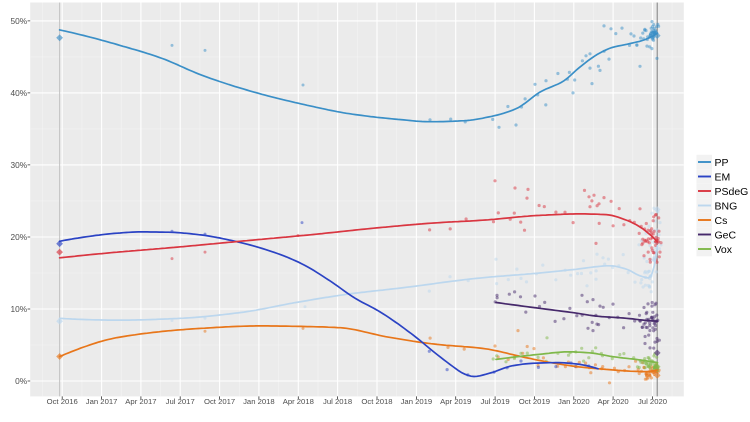 Image resolution: width=750 pixels, height=422 pixels. What do you see at coordinates (495, 401) in the screenshot?
I see `svg-text: Jul 2019` at bounding box center [495, 401].